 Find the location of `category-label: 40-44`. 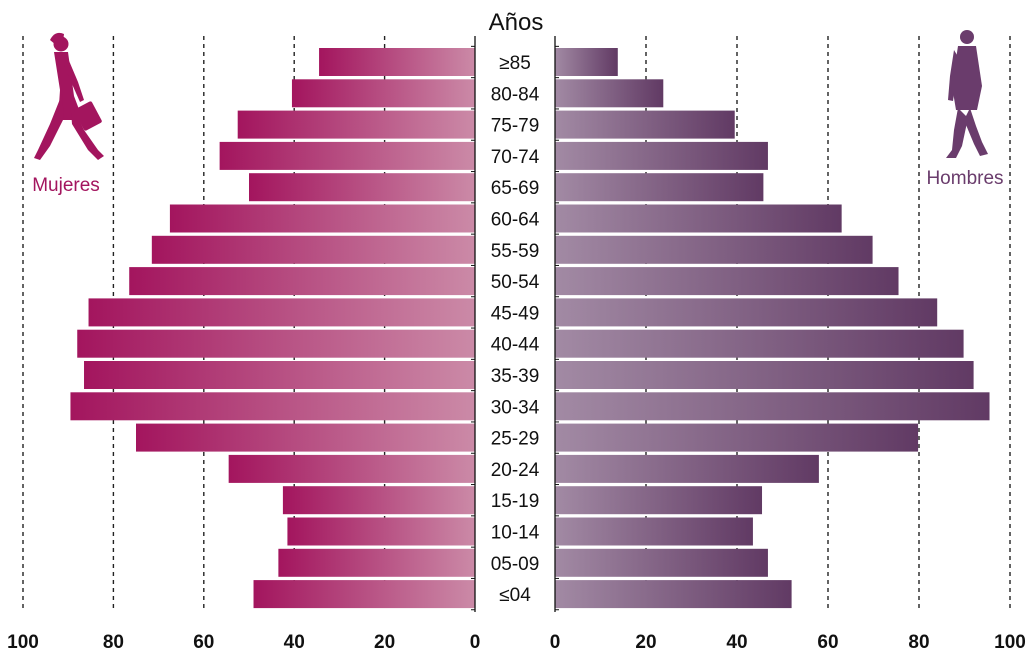

category-label: 40-44 is located at coordinates (515, 345).